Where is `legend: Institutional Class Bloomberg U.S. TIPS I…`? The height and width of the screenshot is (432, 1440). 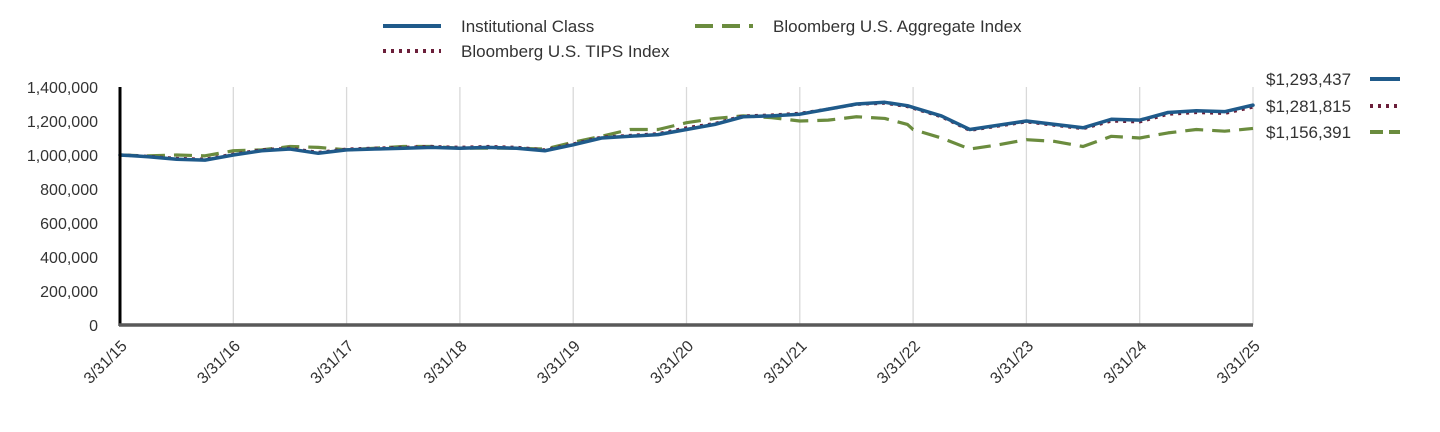 legend: Institutional Class Bloomberg U.S. TIPS I… is located at coordinates (702, 39).